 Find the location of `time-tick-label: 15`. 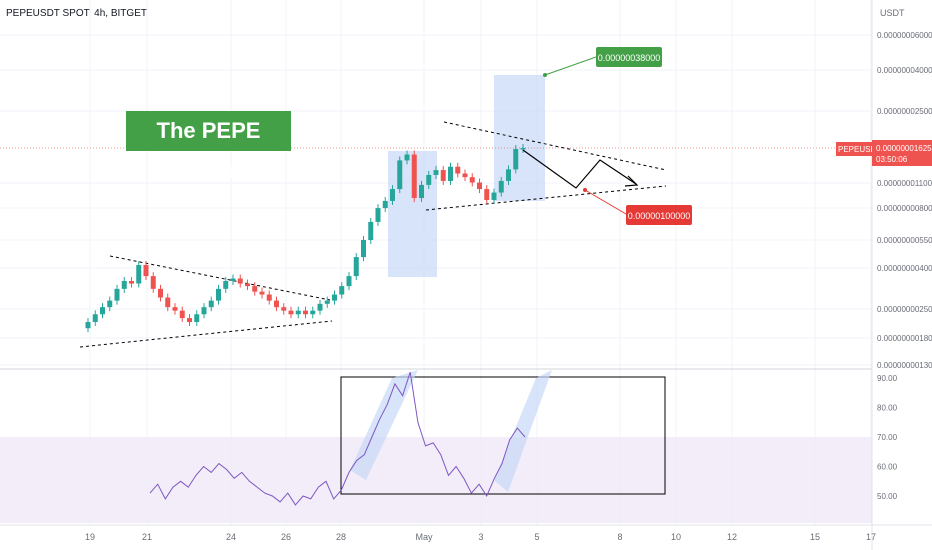

time-tick-label: 15 is located at coordinates (815, 537).